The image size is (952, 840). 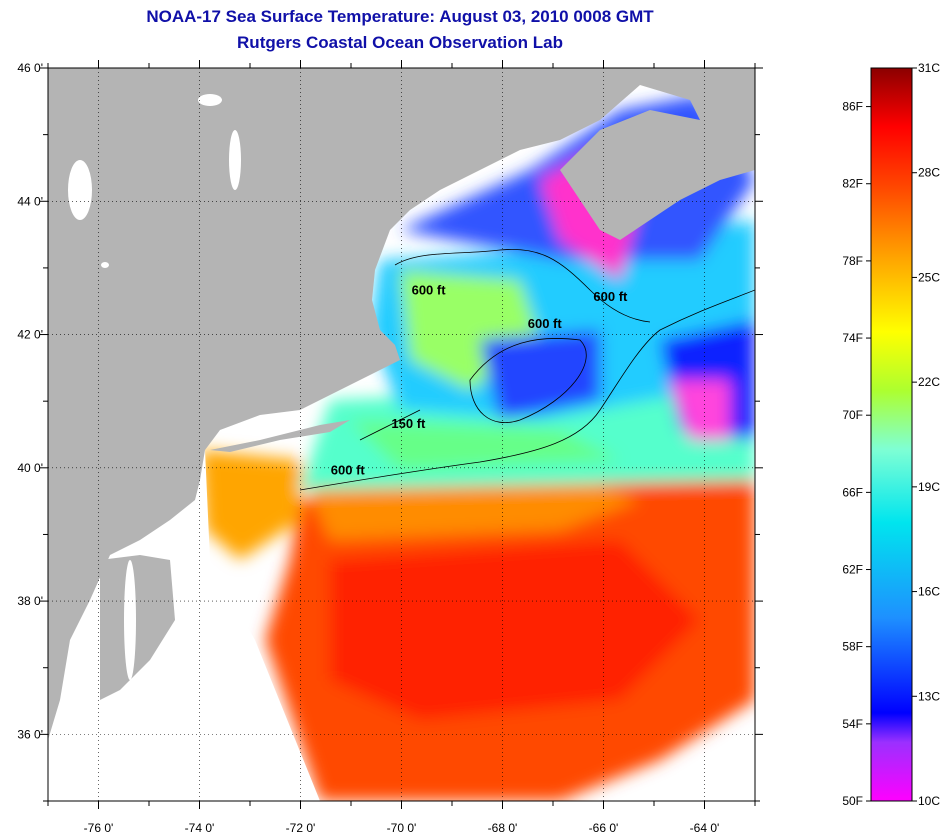 What do you see at coordinates (852, 261) in the screenshot?
I see `colorbar-f-label: 78F` at bounding box center [852, 261].